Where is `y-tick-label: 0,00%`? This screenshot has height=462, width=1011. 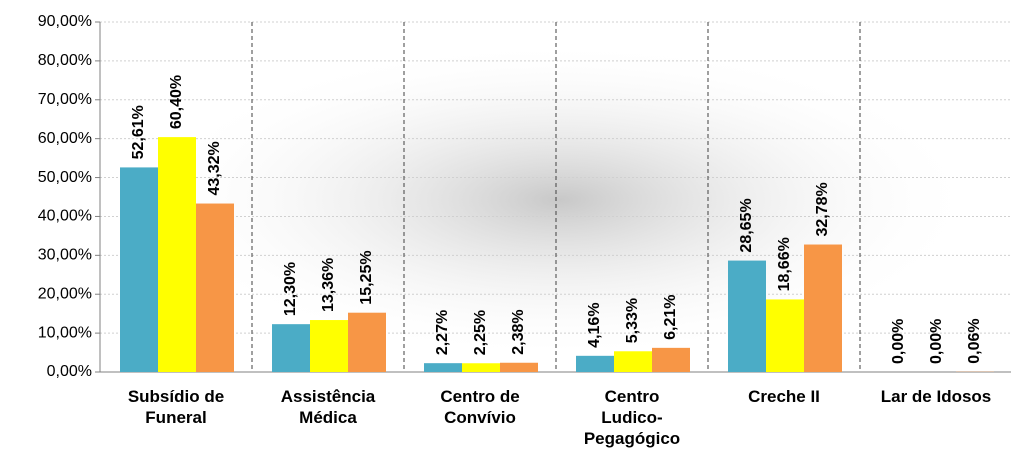 y-tick-label: 0,00% is located at coordinates (69, 371).